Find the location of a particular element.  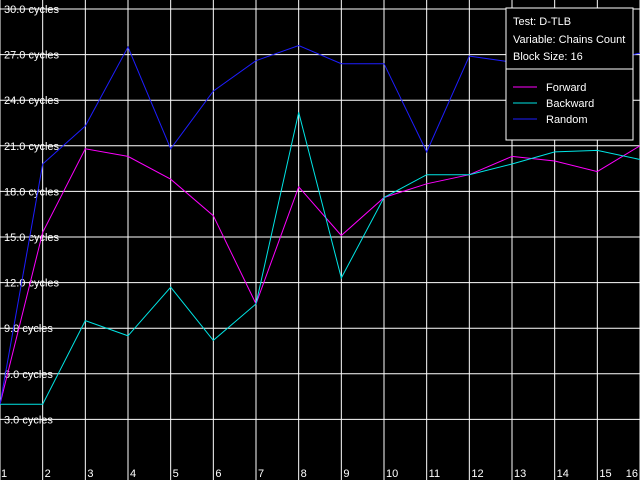

y-tick-label: 6.0 cycles is located at coordinates (28, 375).